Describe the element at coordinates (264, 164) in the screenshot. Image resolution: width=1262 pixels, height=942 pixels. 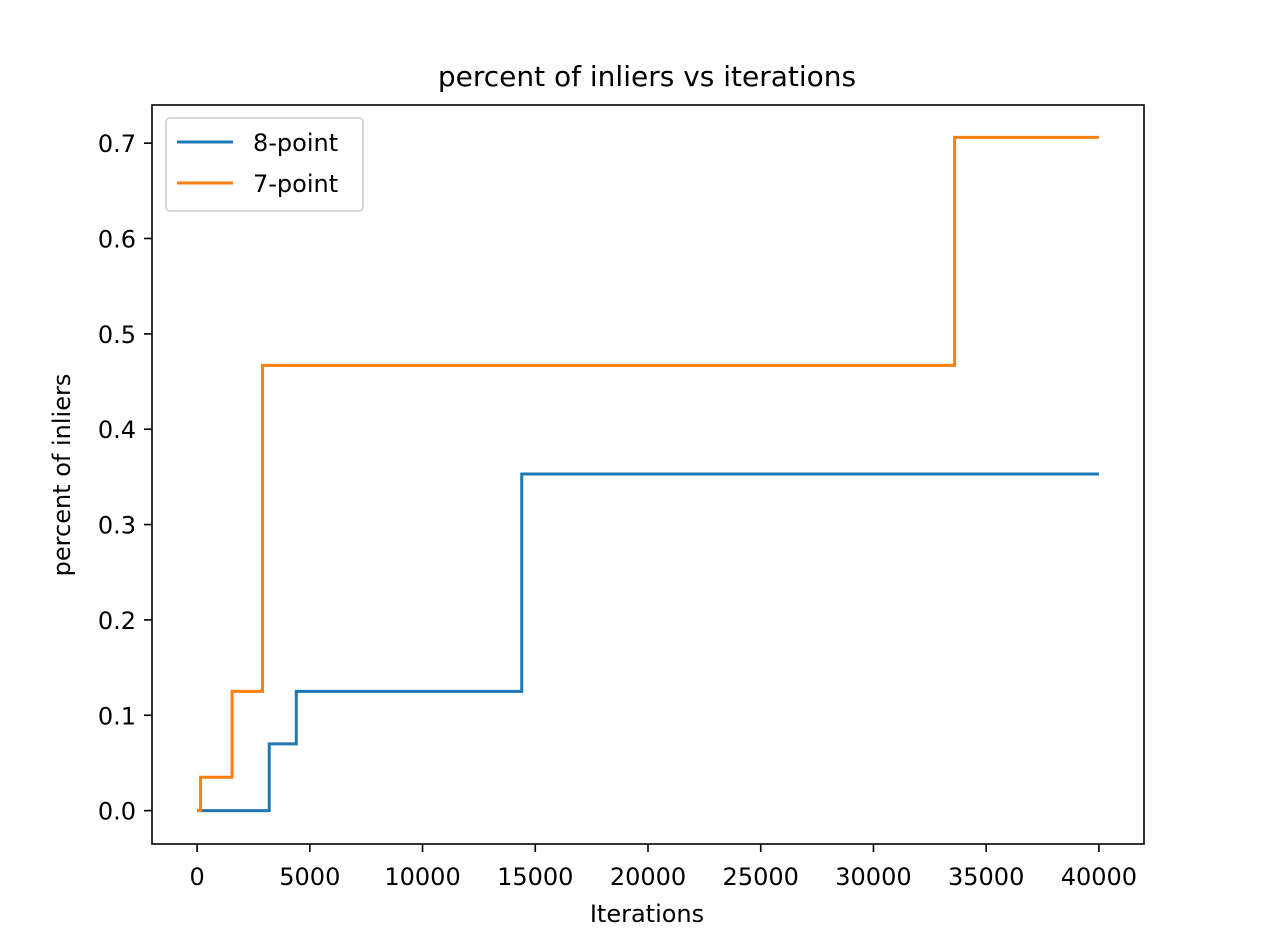
I see `legend: 8-point 7-point` at that location.